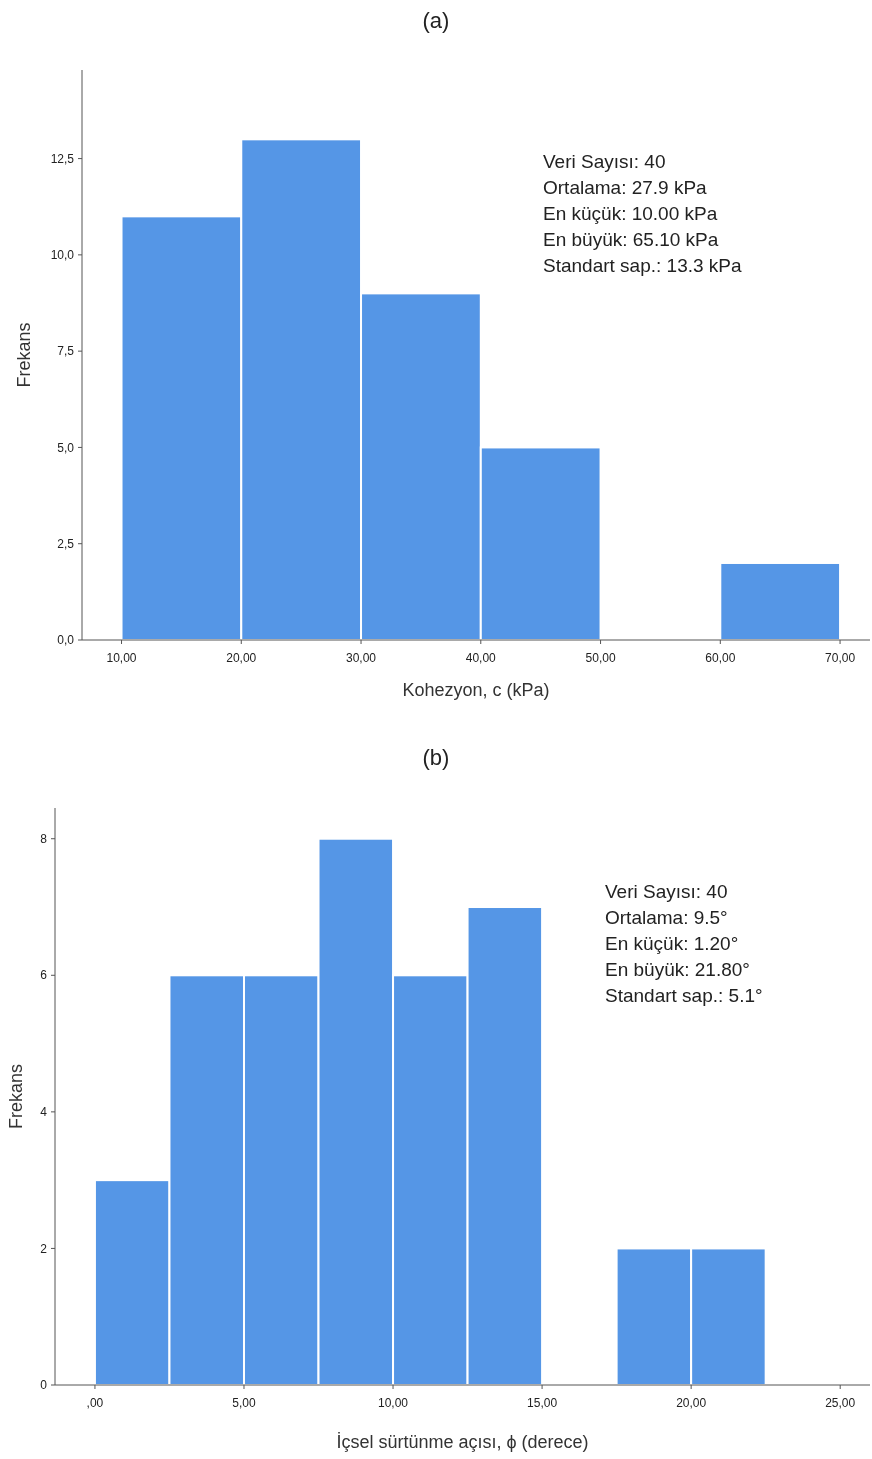  What do you see at coordinates (244, 1403) in the screenshot?
I see `x-tick-label: 5,00` at bounding box center [244, 1403].